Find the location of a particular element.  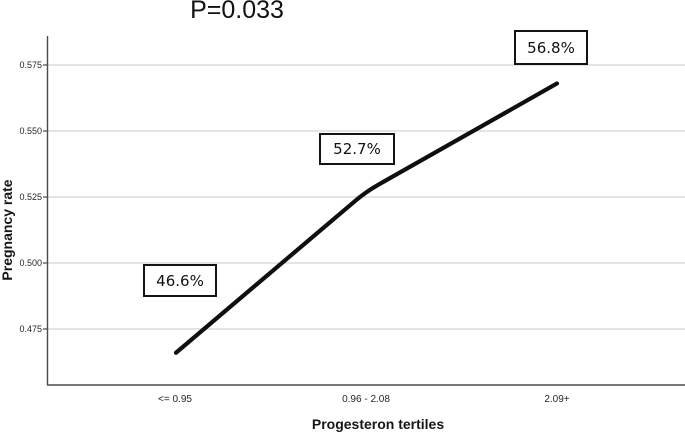

x-tick-label-tertile-2: 0.96 - 2.08 is located at coordinates (366, 399).